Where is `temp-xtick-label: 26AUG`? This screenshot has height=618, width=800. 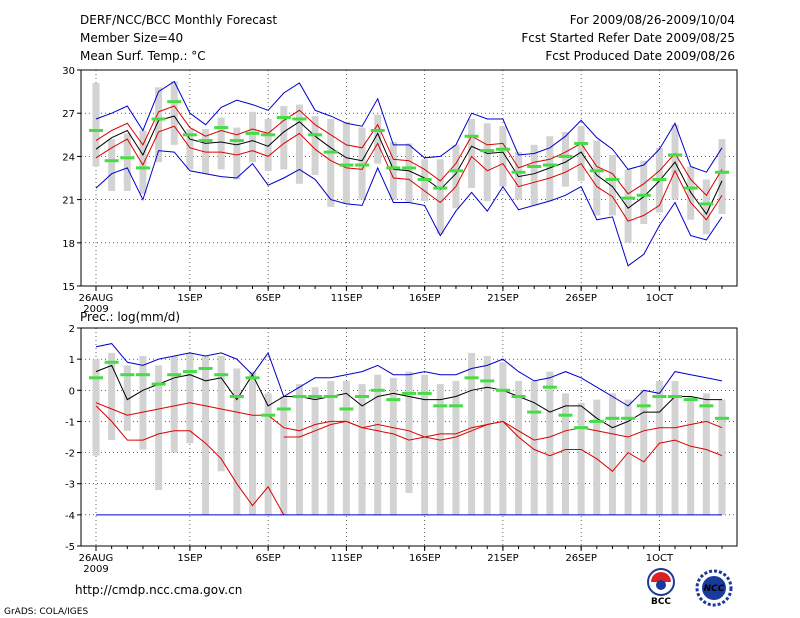 temp-xtick-label: 26AUG is located at coordinates (96, 298).